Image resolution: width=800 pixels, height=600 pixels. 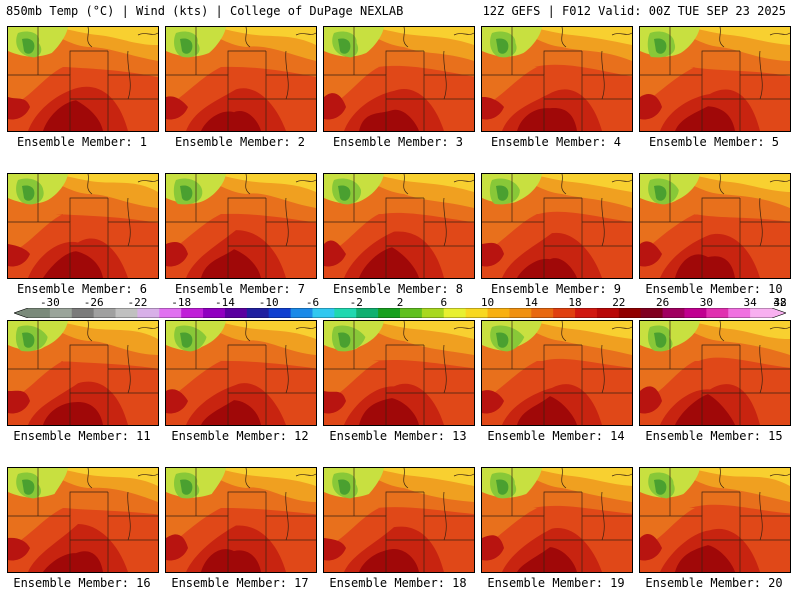 I want to click on colorbar-arrow-low, so click(x=21, y=313).